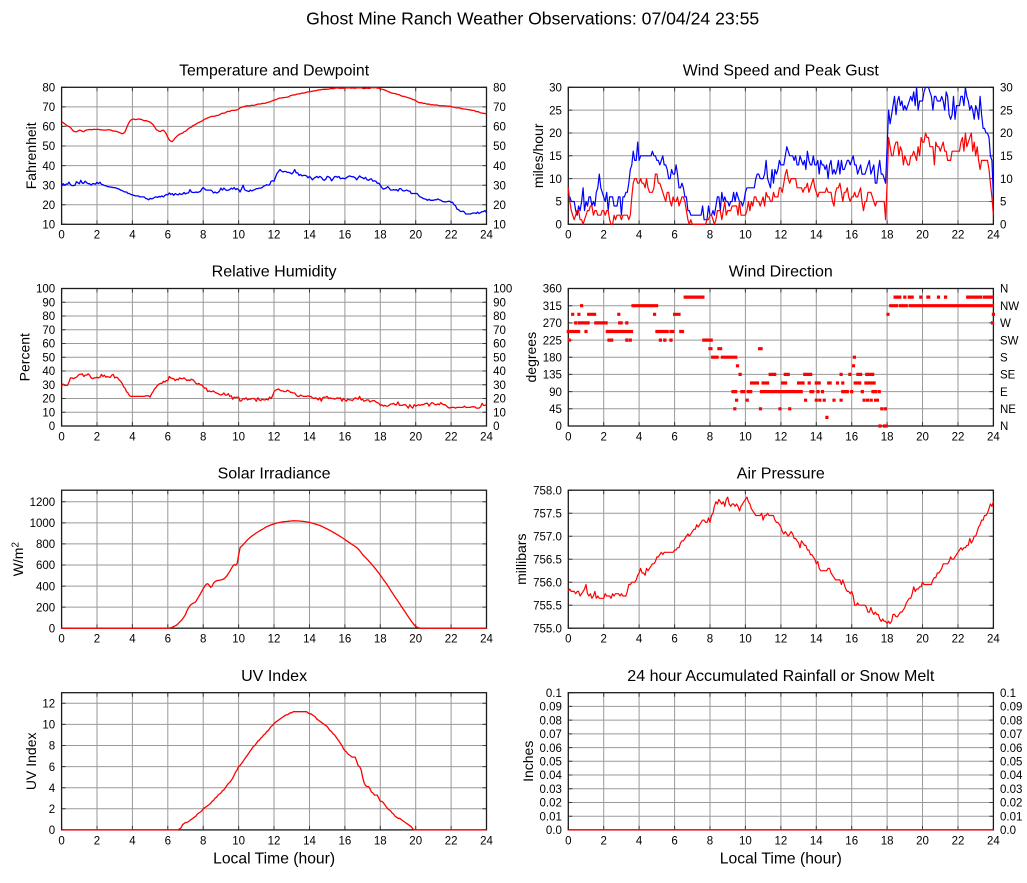  What do you see at coordinates (555, 111) in the screenshot?
I see `svg-text: 25` at bounding box center [555, 111].